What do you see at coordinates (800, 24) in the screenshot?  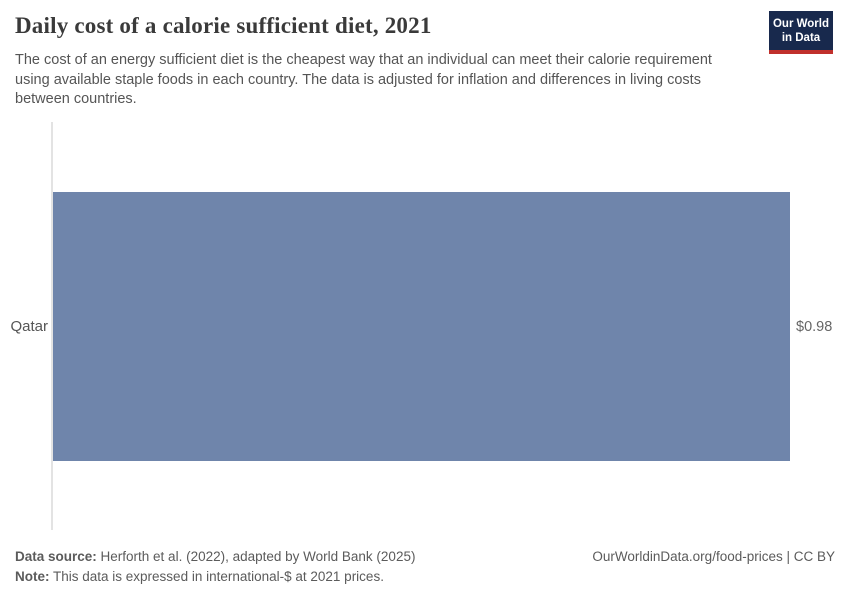 I see `owid-logo-line1: Our World` at bounding box center [800, 24].